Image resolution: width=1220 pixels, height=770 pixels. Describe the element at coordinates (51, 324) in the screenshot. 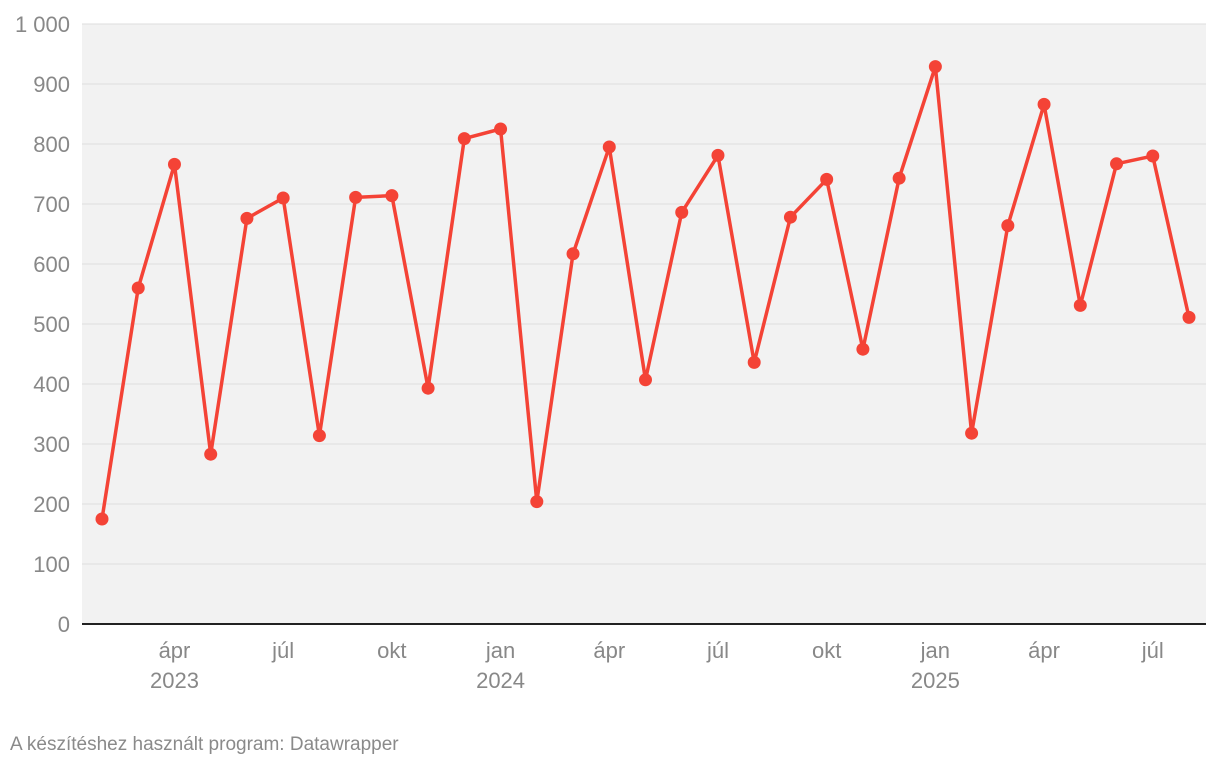

I see `y-tick-label-500: 500` at that location.